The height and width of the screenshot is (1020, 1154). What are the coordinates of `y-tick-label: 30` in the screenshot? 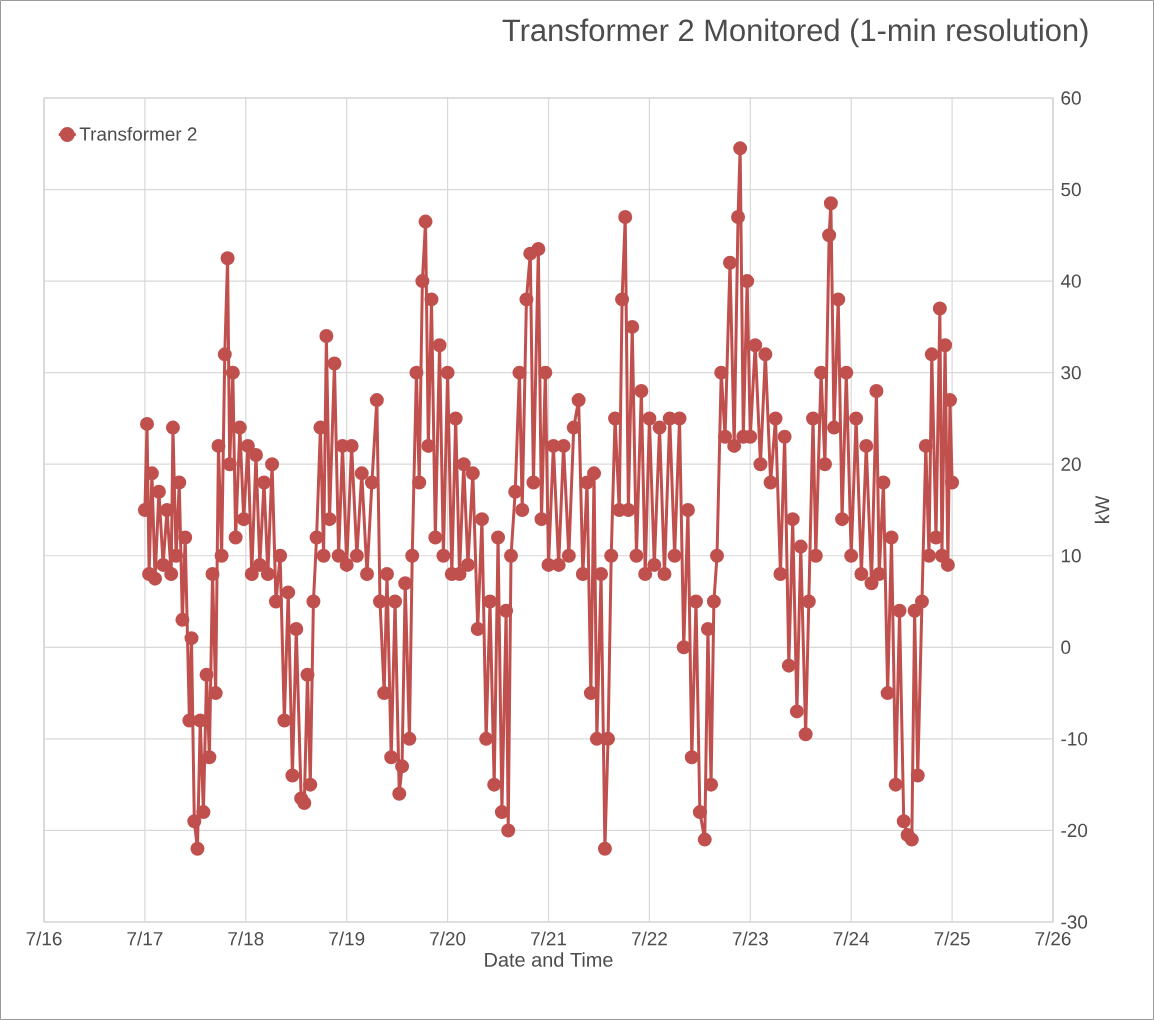 It's located at (1071, 372).